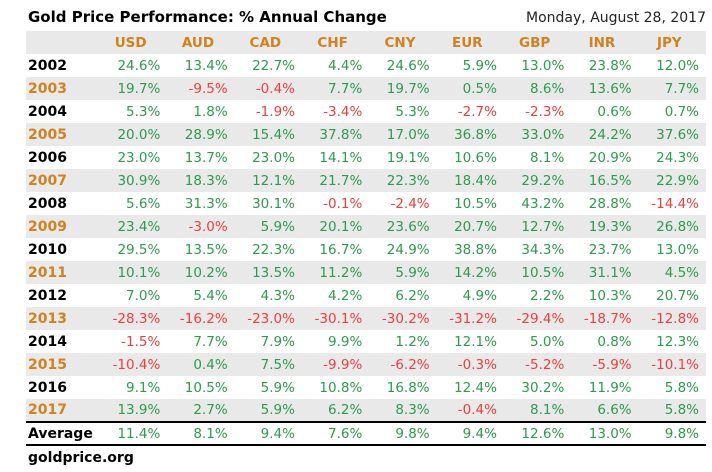 This screenshot has width=712, height=472. I want to click on value-cell: 12.4%, so click(475, 387).